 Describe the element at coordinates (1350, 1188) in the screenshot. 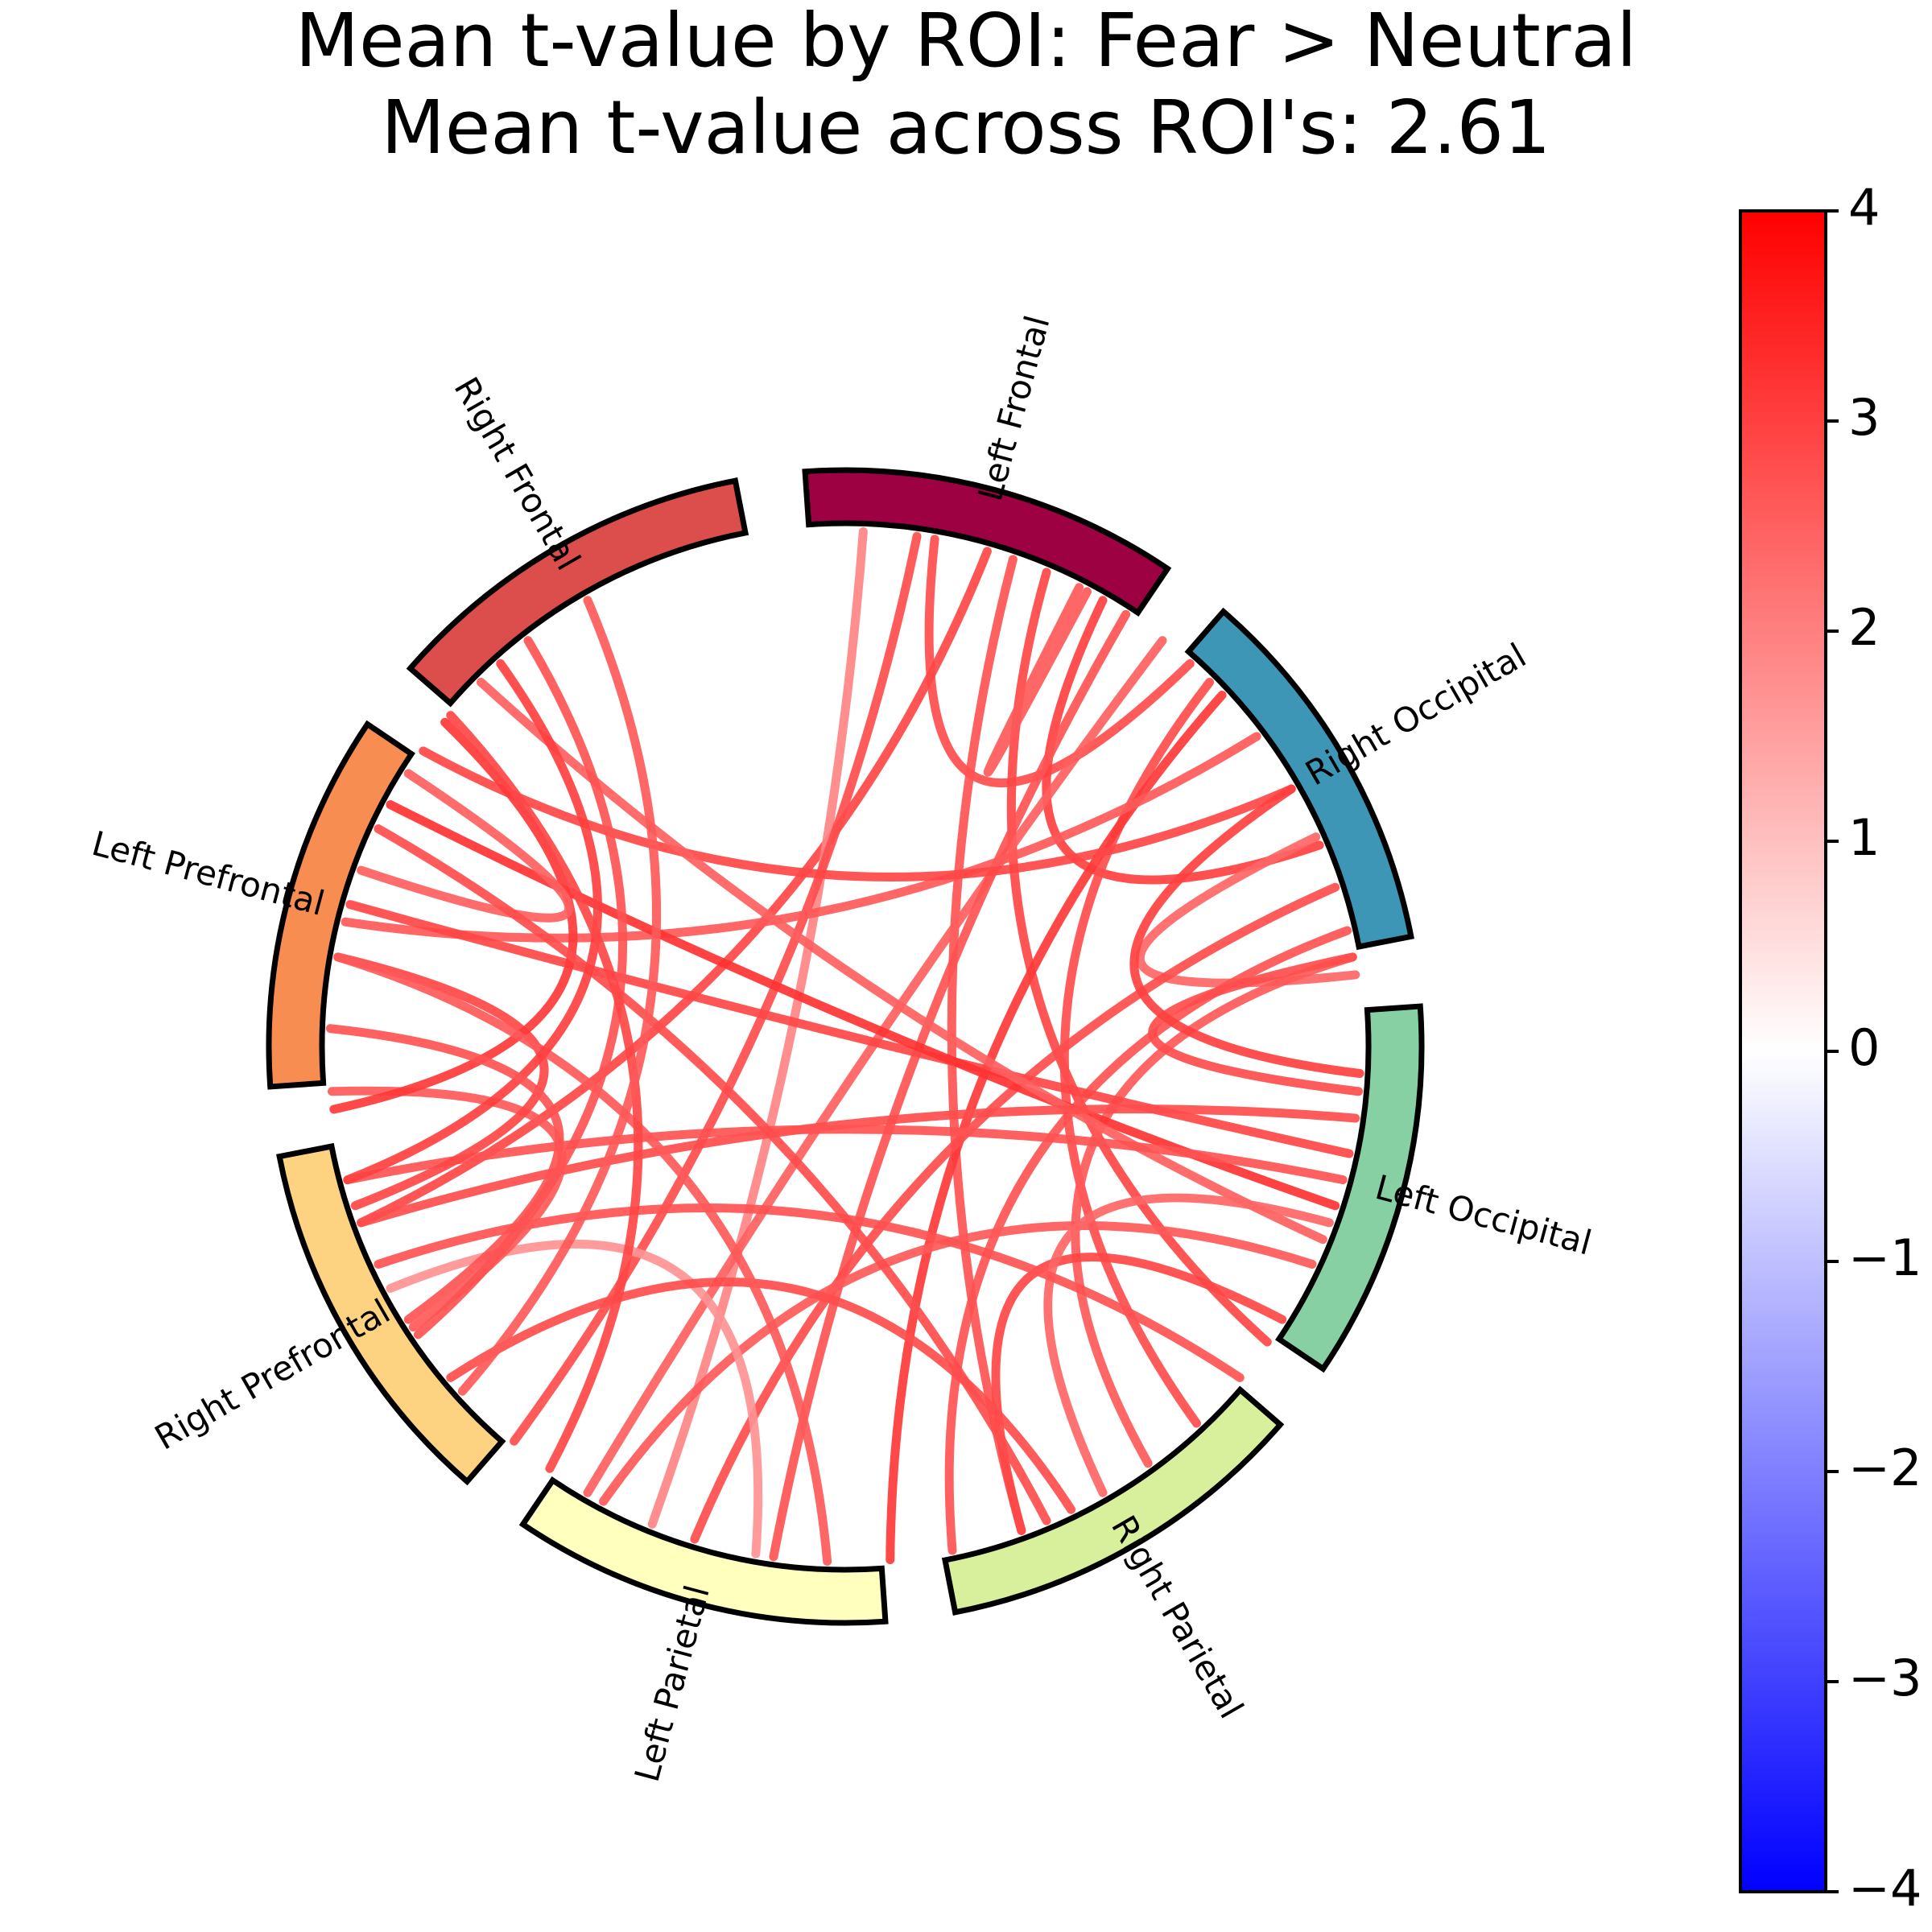

I see `roi-segment-left-occipital` at that location.